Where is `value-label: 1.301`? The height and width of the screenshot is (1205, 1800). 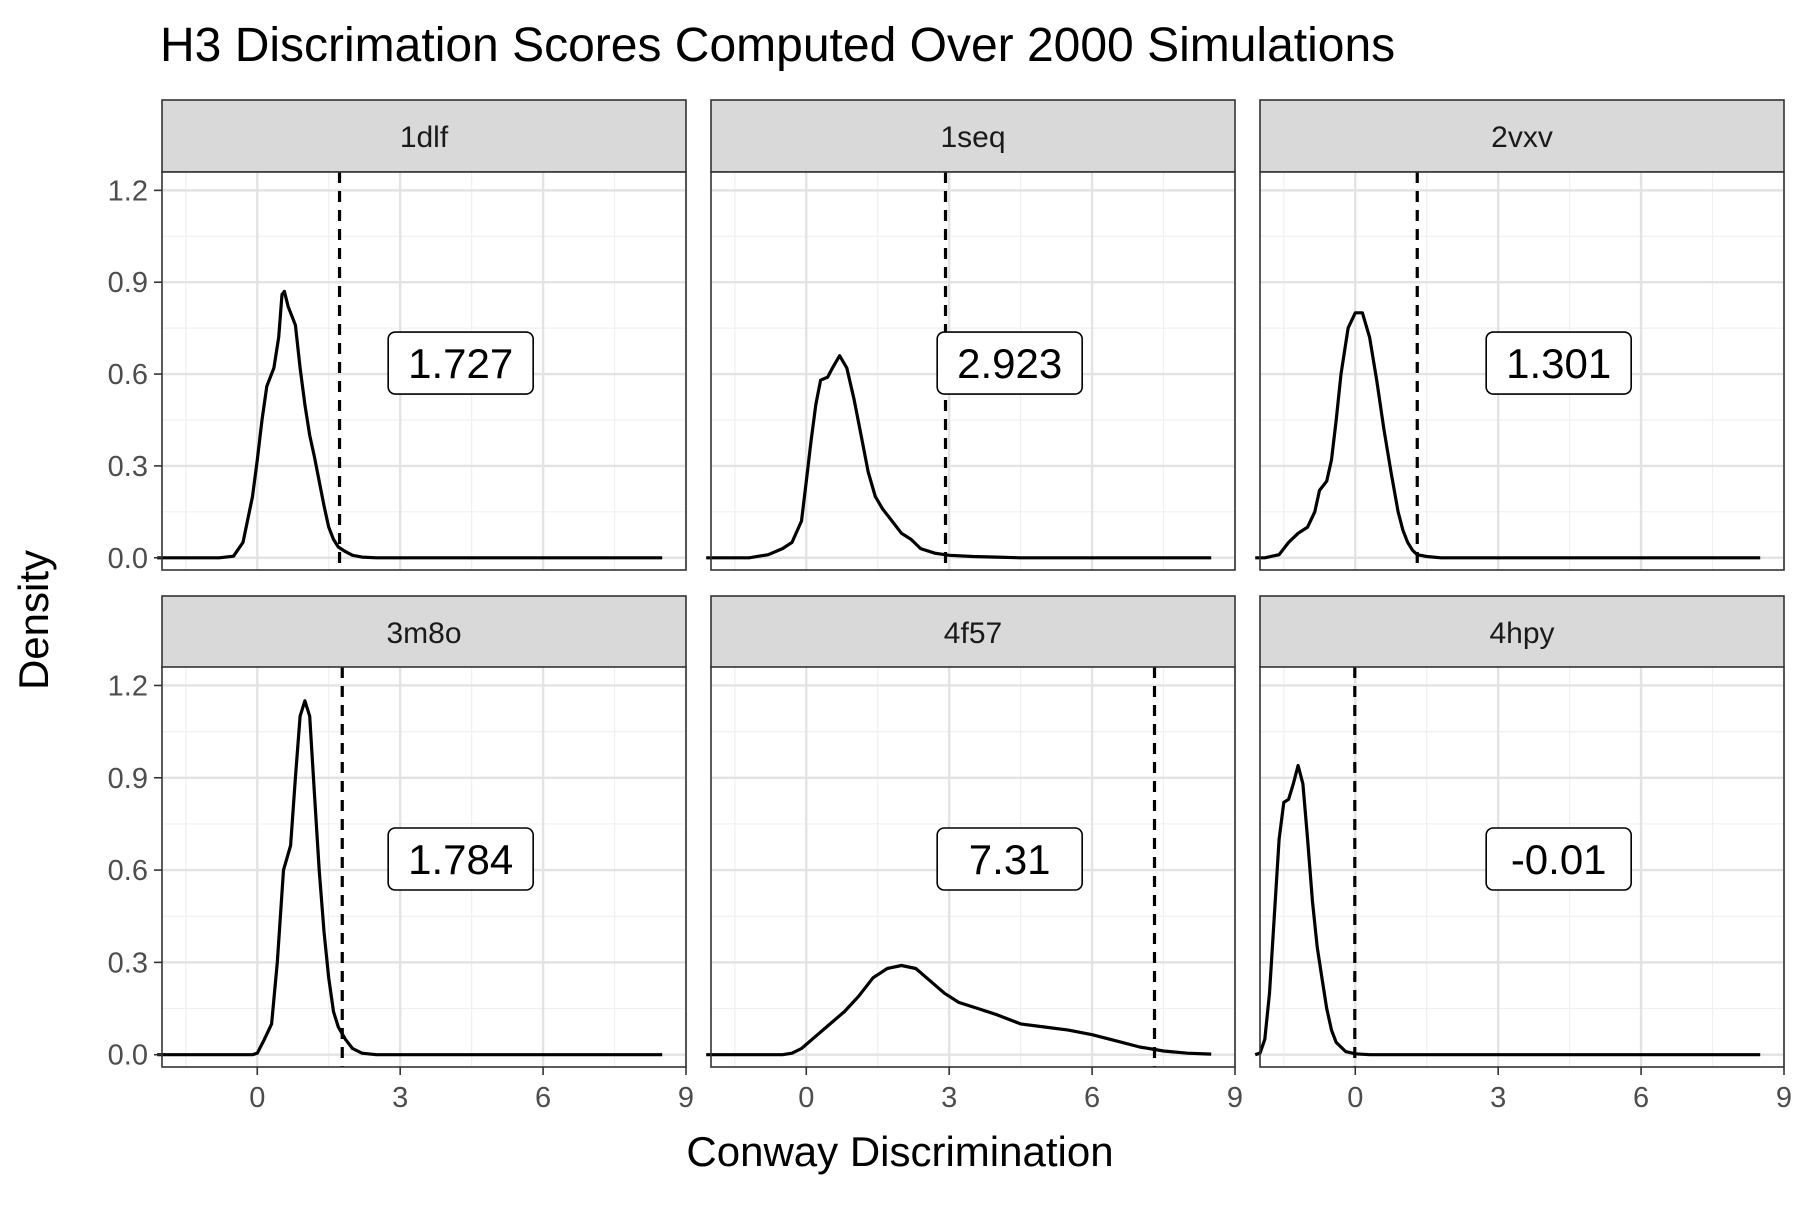 value-label: 1.301 is located at coordinates (1558, 363).